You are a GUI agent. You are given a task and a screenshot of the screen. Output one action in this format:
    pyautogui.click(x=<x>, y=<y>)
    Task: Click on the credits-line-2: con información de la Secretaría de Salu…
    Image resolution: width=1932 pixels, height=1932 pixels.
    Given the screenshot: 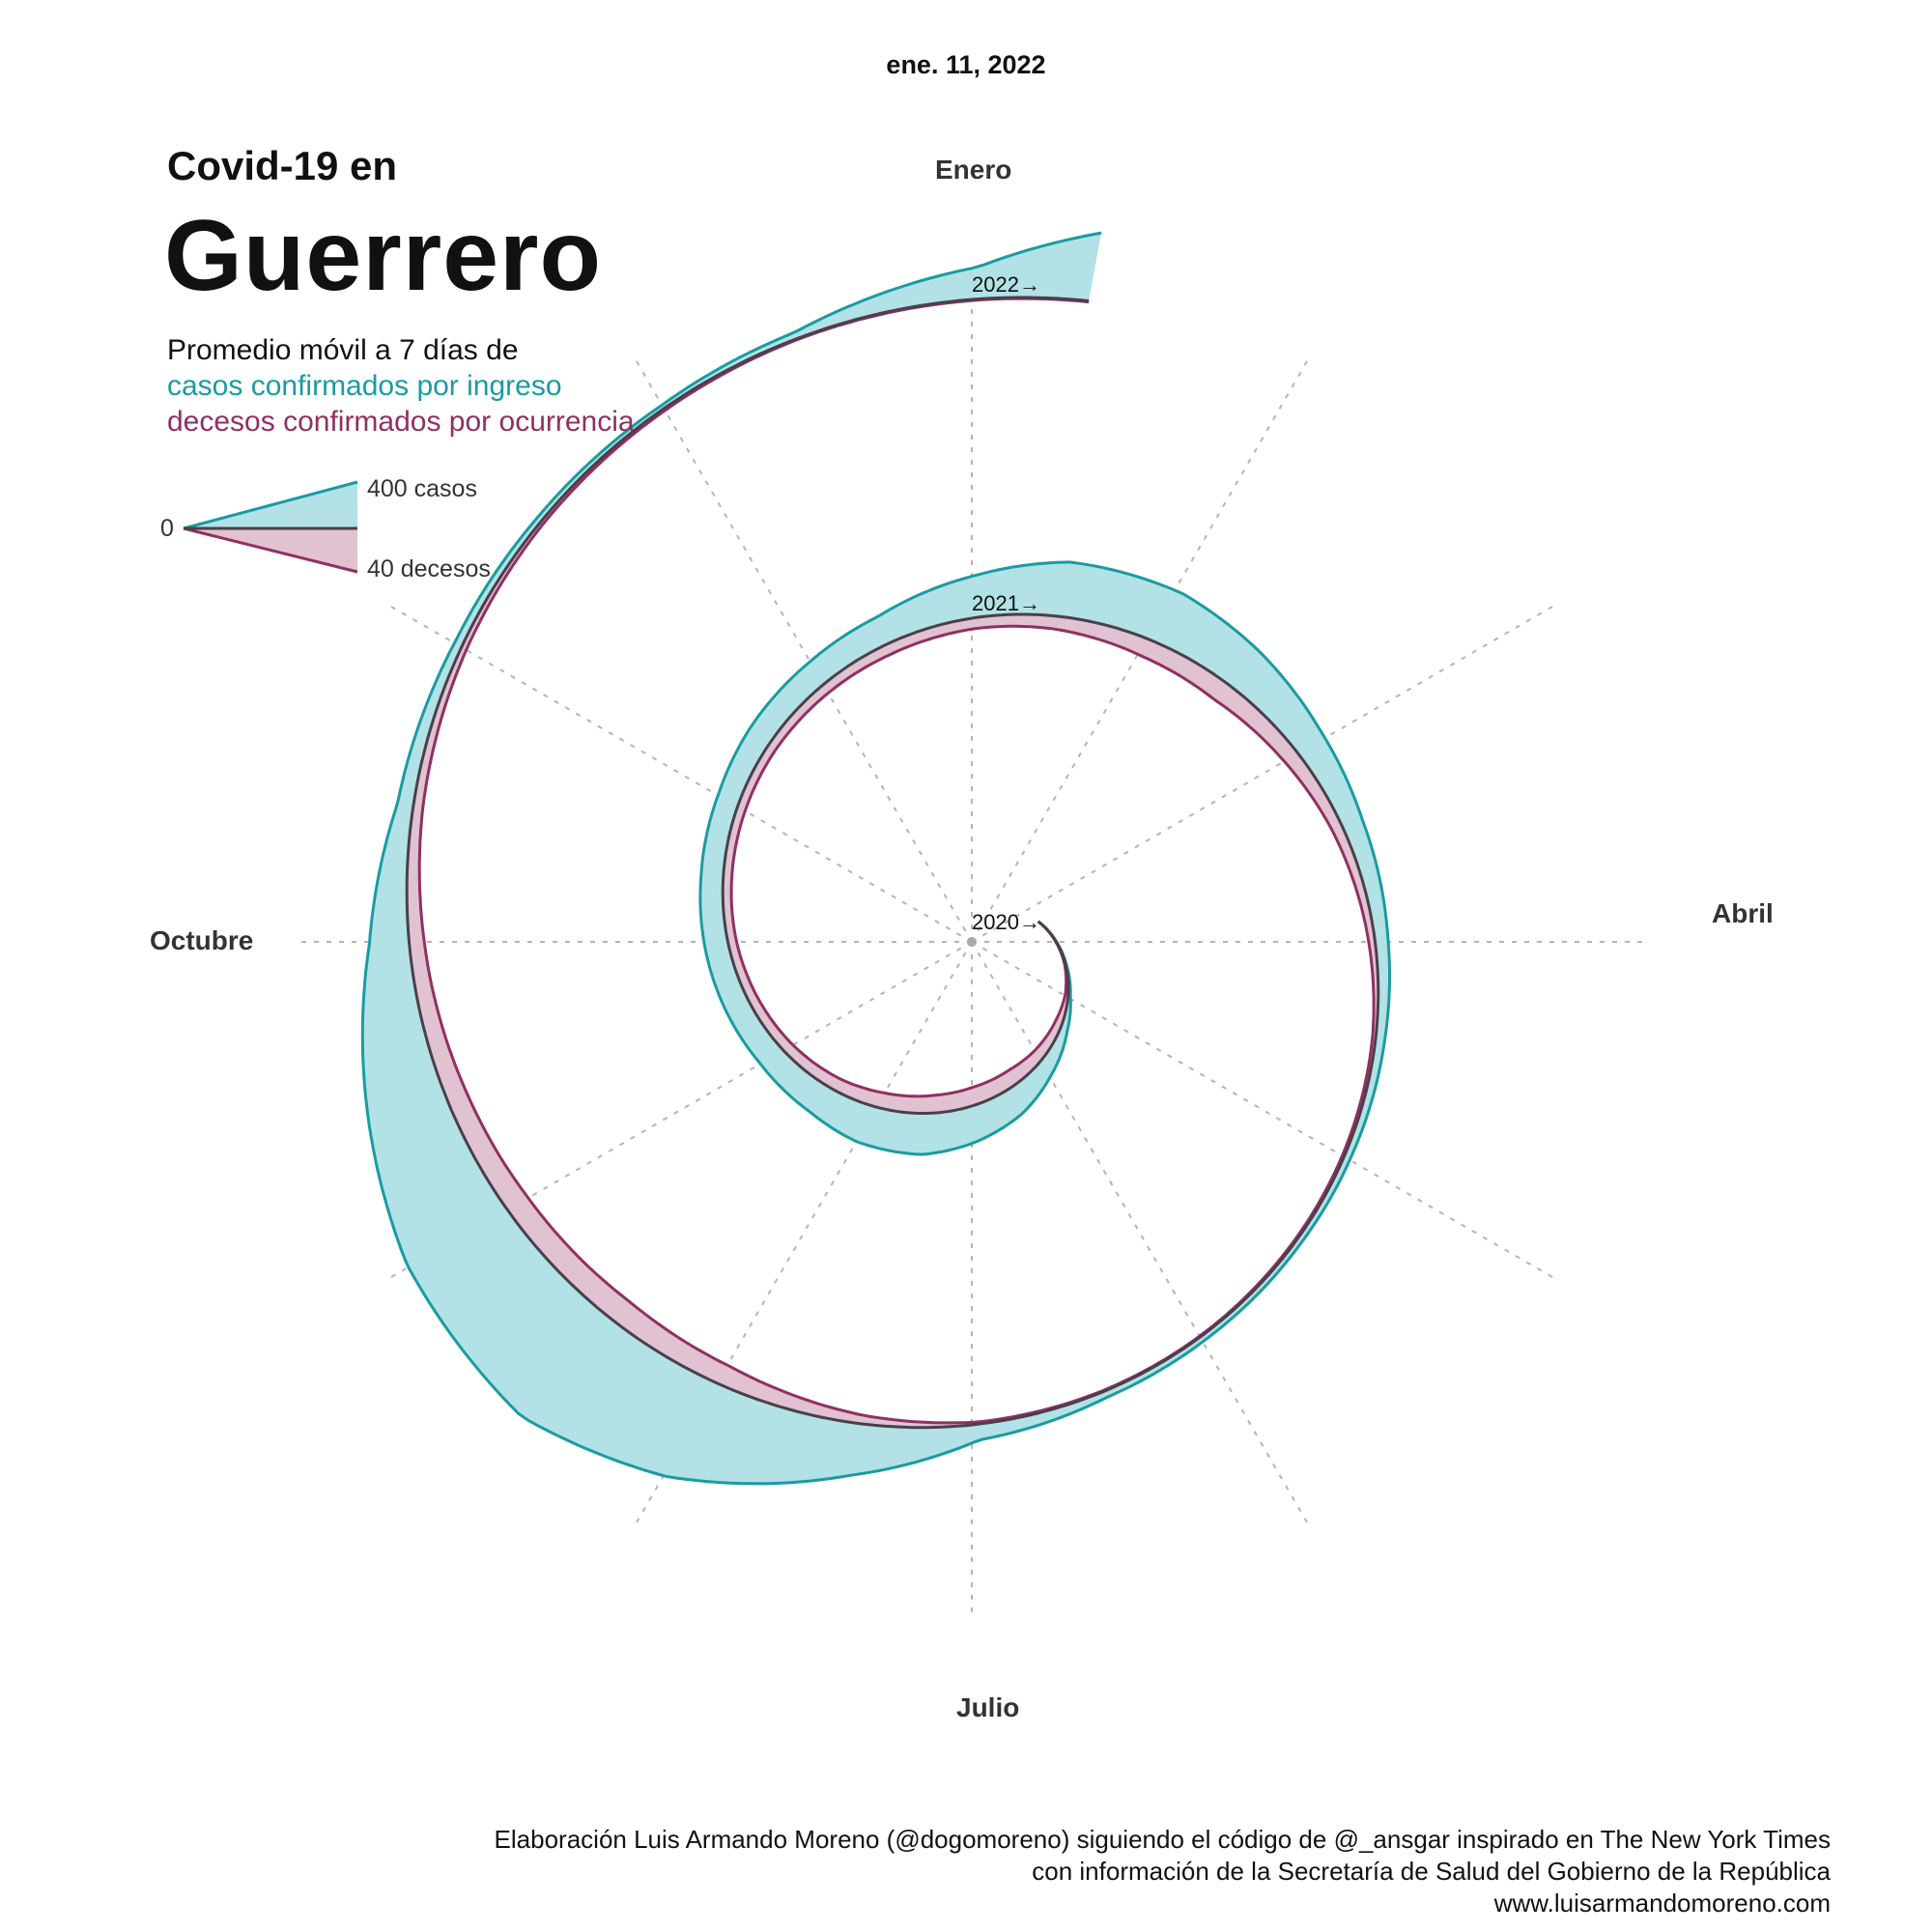 What is the action you would take?
    pyautogui.click(x=1431, y=1871)
    